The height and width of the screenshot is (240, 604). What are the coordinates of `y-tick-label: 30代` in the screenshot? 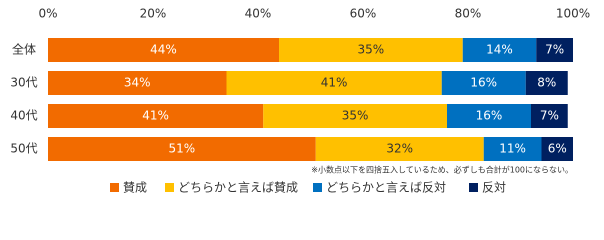 It's located at (23, 83).